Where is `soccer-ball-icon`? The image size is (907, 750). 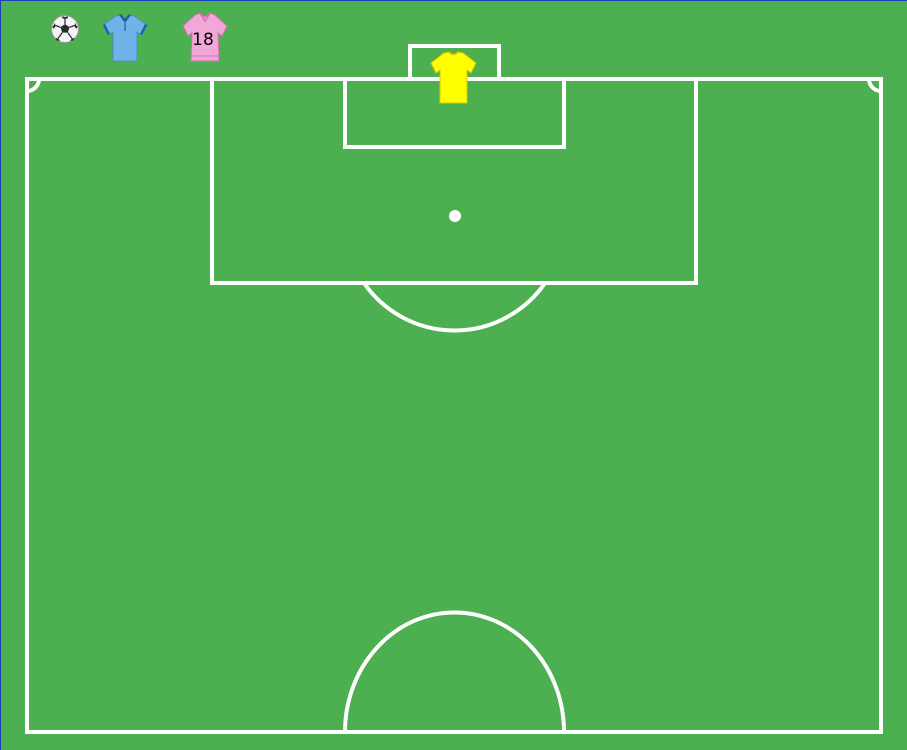
soccer-ball-icon is located at coordinates (65, 29).